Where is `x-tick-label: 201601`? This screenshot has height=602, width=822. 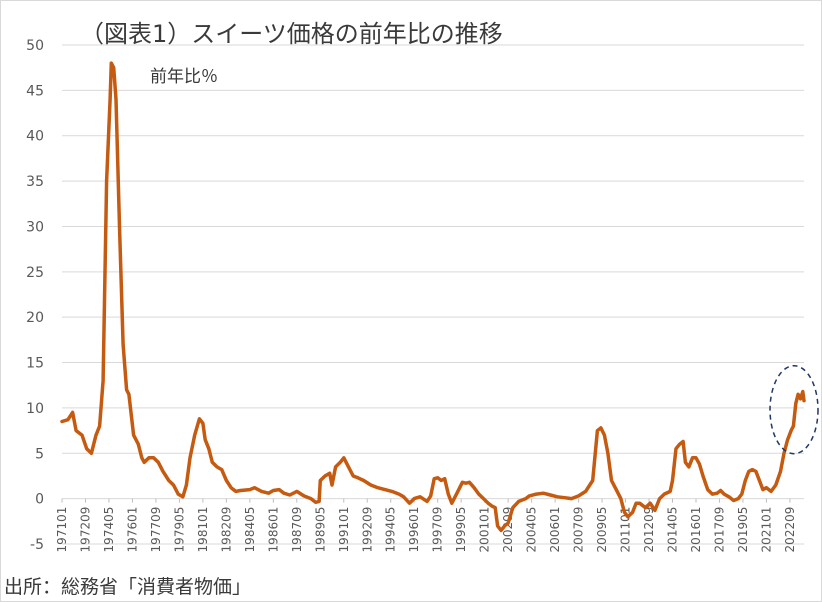
x-tick-label: 201601 is located at coordinates (696, 530).